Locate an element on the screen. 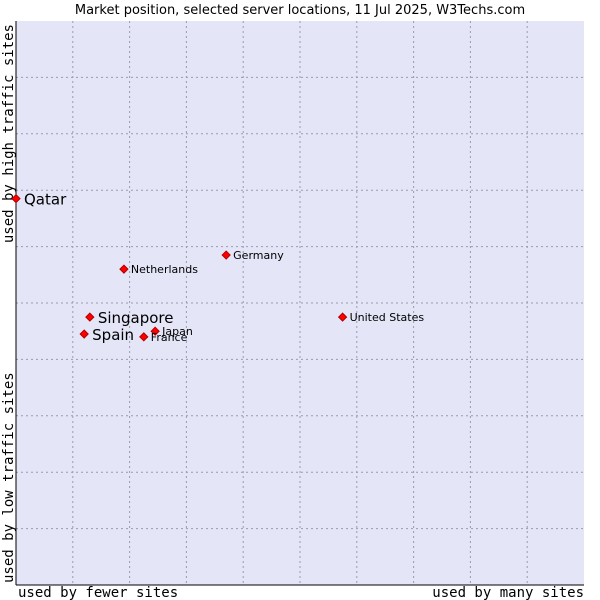 This screenshot has height=600, width=600. point-label-germany: Germany is located at coordinates (258, 255).